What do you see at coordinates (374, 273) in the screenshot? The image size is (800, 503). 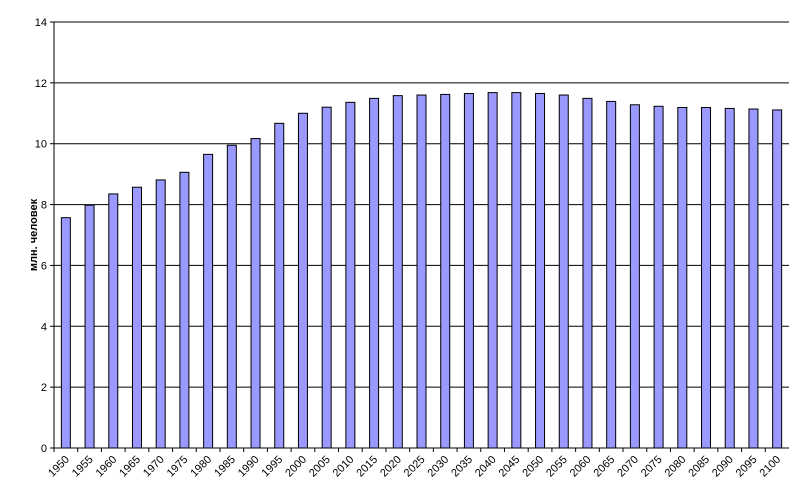 I see `bar-2015` at bounding box center [374, 273].